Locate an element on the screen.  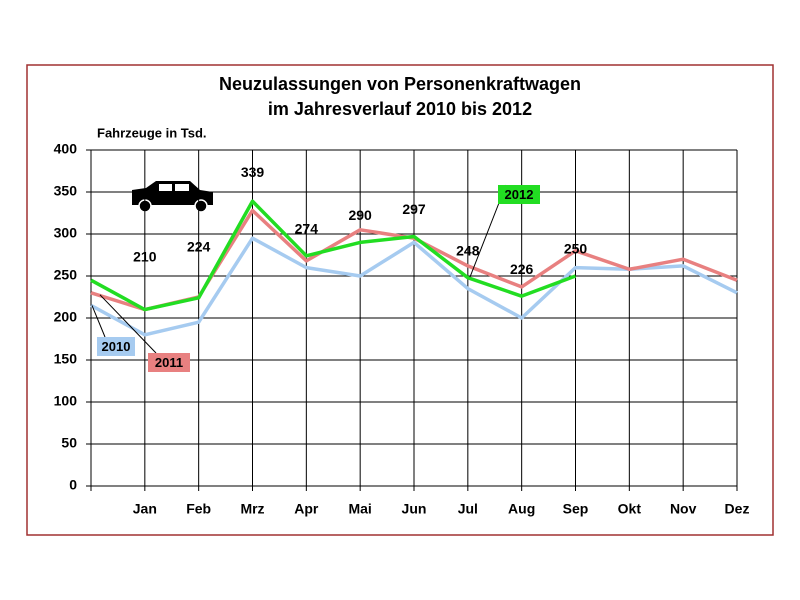
y-tick-label: 100 is located at coordinates (66, 401).